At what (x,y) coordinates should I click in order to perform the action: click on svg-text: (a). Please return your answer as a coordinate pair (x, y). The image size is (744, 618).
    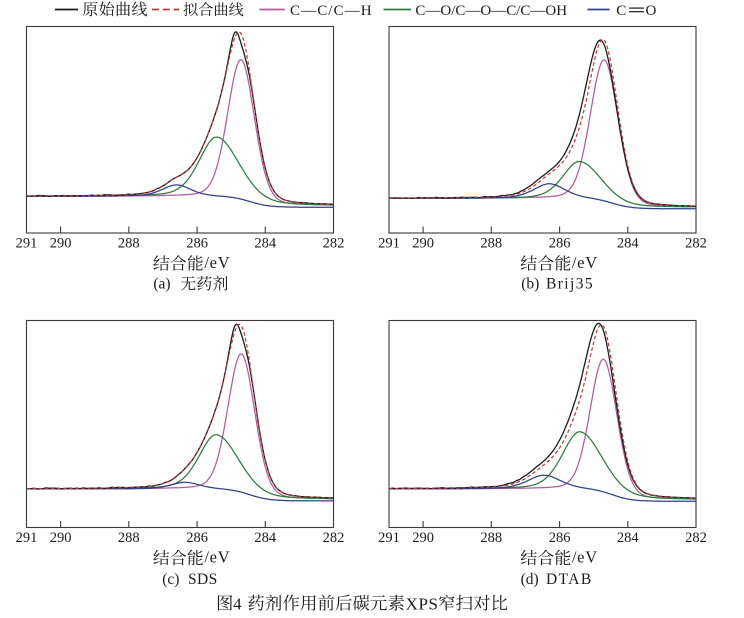
    Looking at the image, I should click on (161, 284).